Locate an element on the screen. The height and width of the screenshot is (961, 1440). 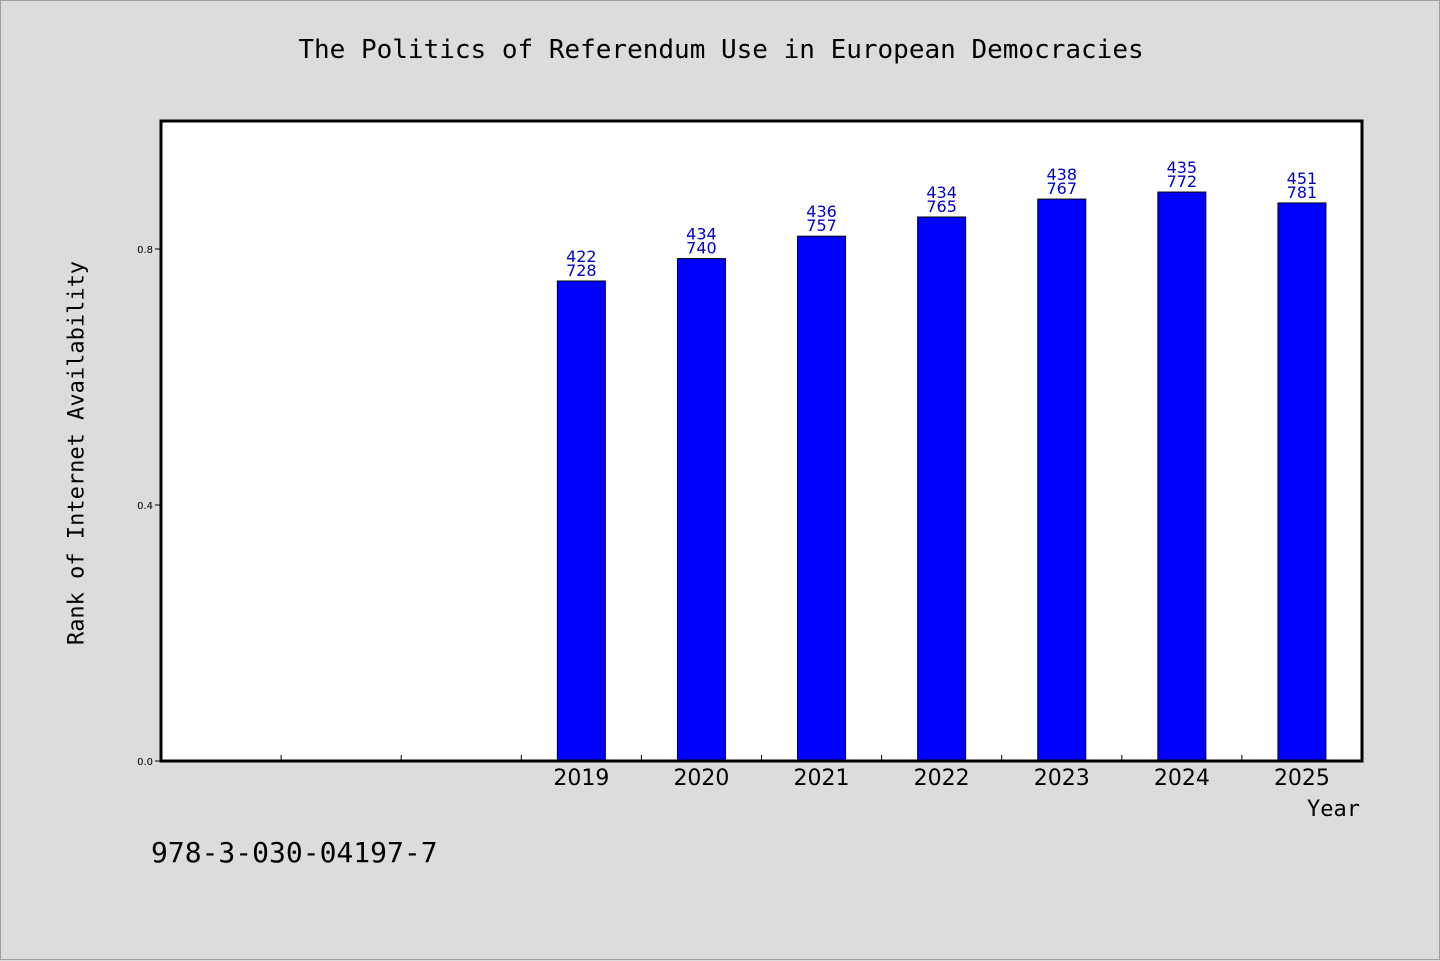
x-tick-label: 2023 is located at coordinates (1062, 778).